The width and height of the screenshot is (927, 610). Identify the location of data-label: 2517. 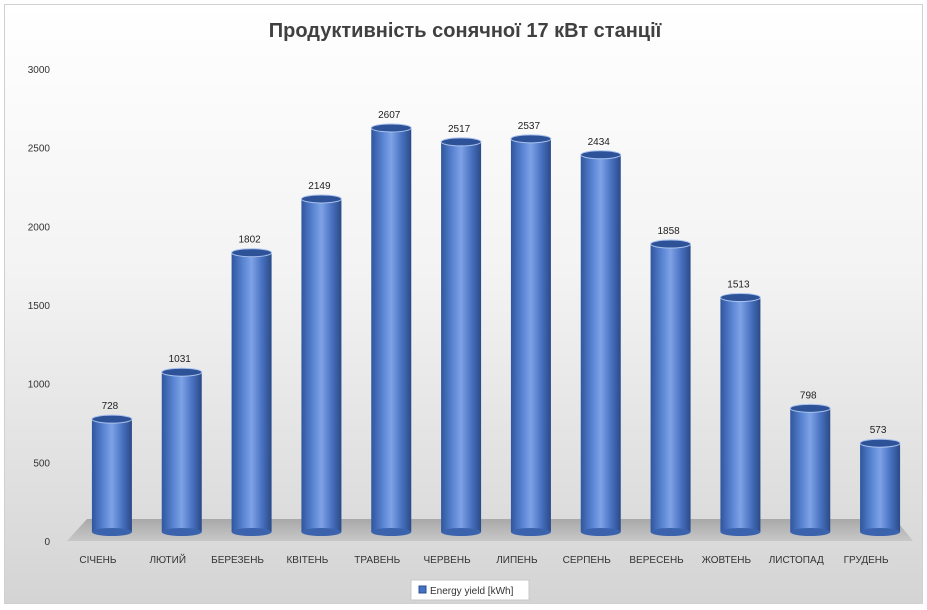
(459, 129).